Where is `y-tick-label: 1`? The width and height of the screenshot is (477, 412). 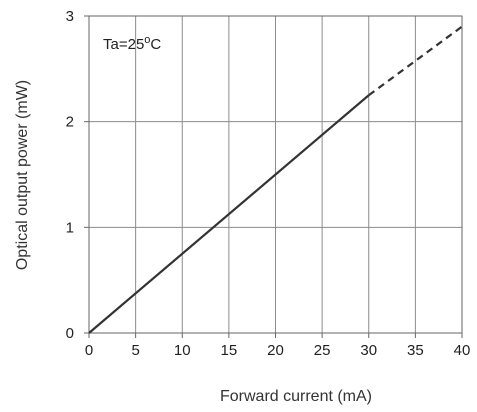
y-tick-label: 1 is located at coordinates (70, 227).